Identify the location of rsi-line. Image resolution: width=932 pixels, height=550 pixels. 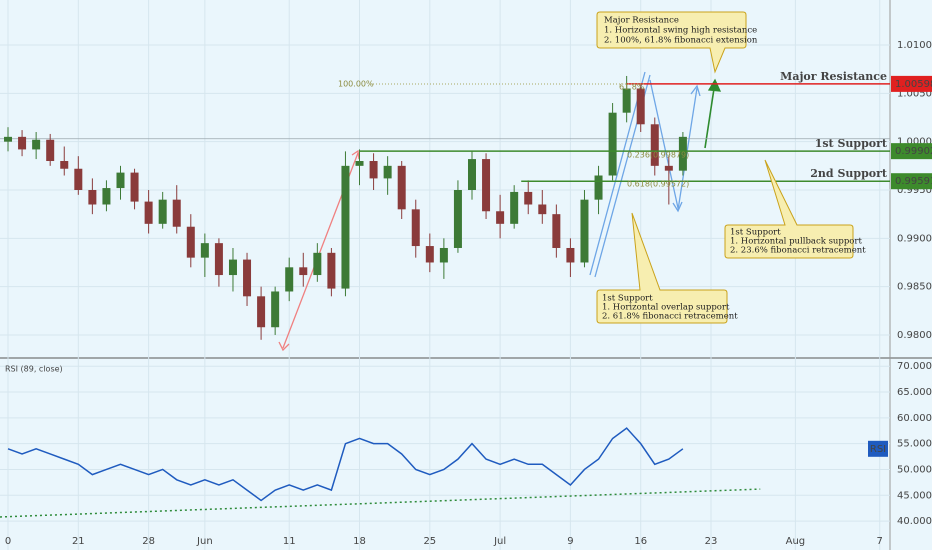
(345, 464).